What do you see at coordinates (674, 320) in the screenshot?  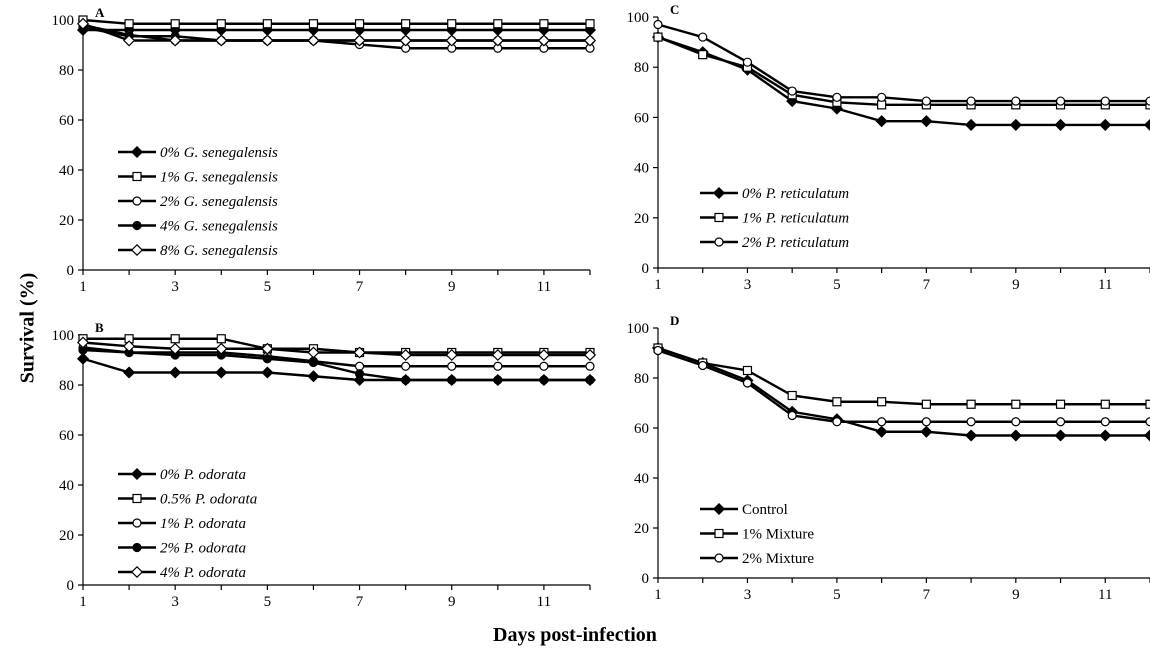 I see `panel-letter: D` at bounding box center [674, 320].